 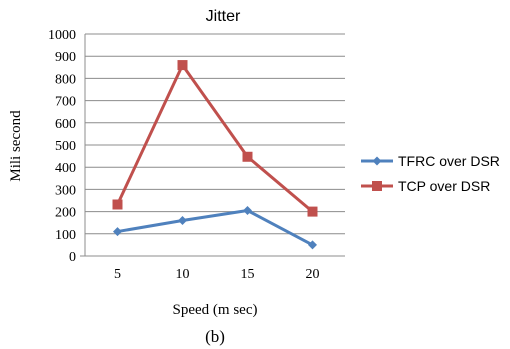 What do you see at coordinates (72, 257) in the screenshot?
I see `y-tick-label: 0` at bounding box center [72, 257].